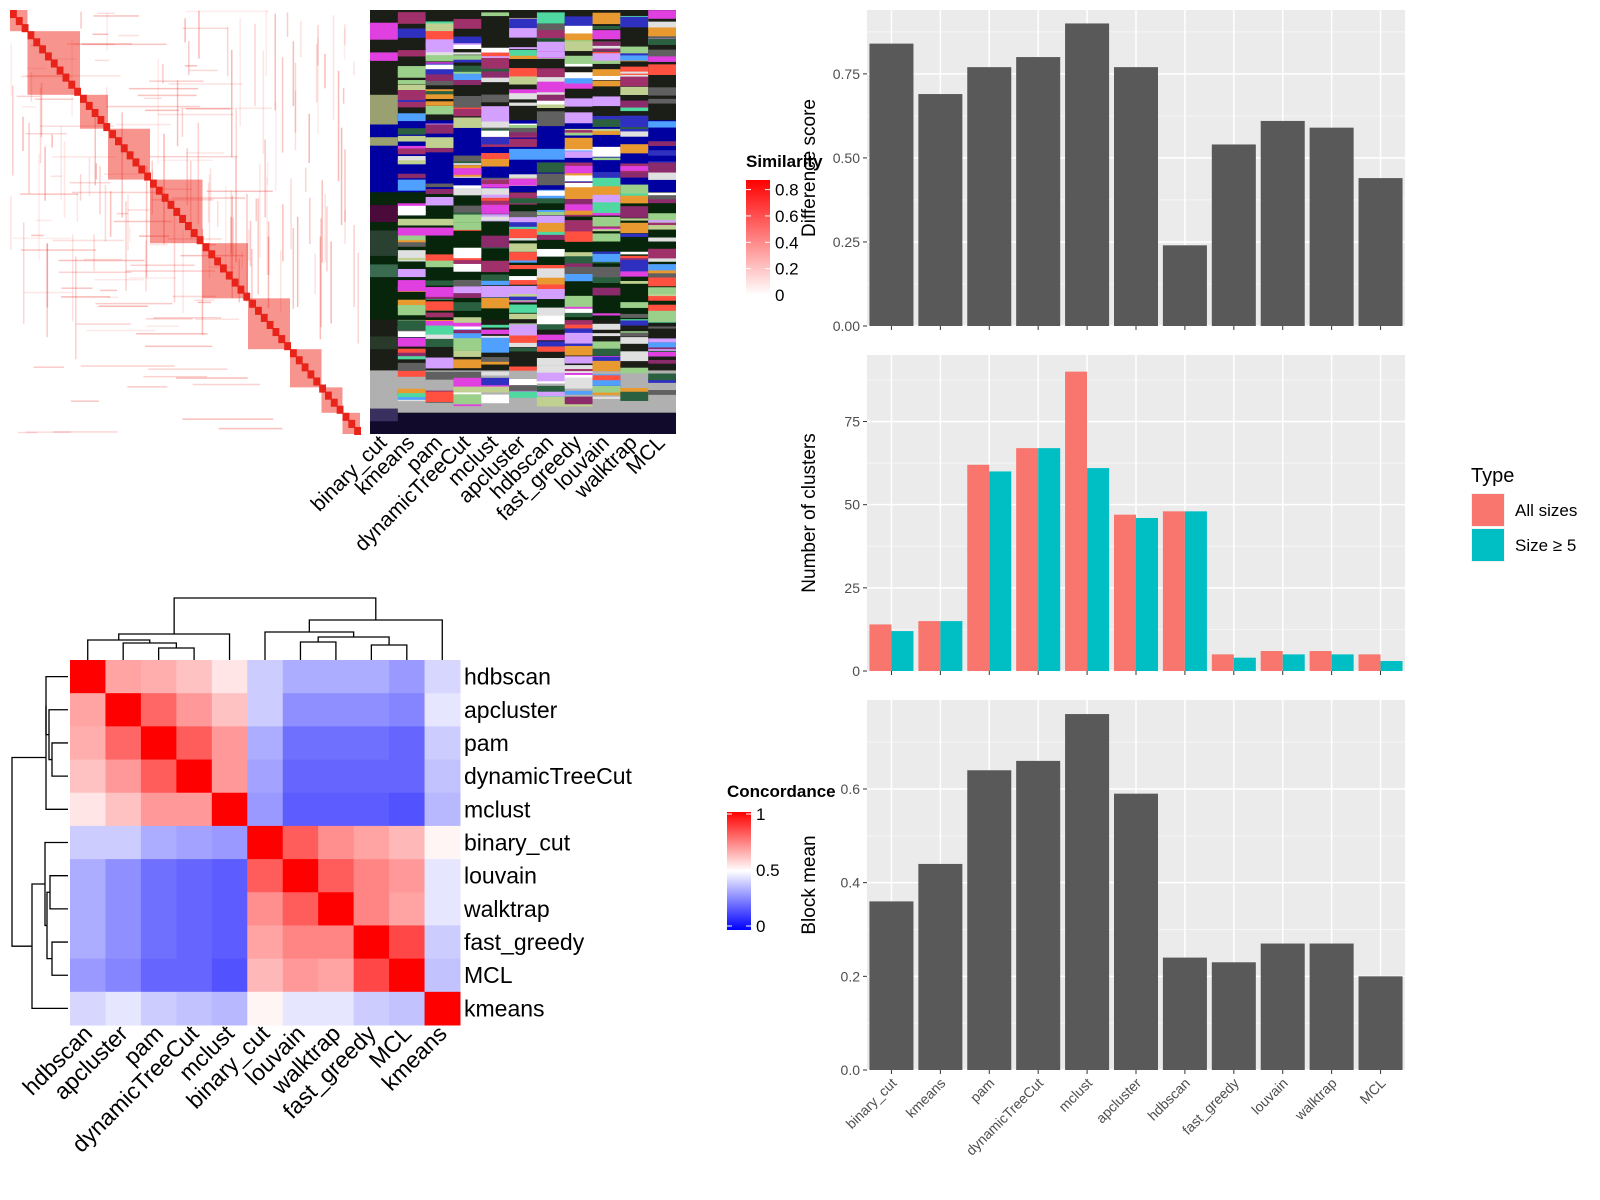 The height and width of the screenshot is (1200, 1600). Describe the element at coordinates (1168, 1099) in the screenshot. I see `x-tick-label: hdbscan` at that location.